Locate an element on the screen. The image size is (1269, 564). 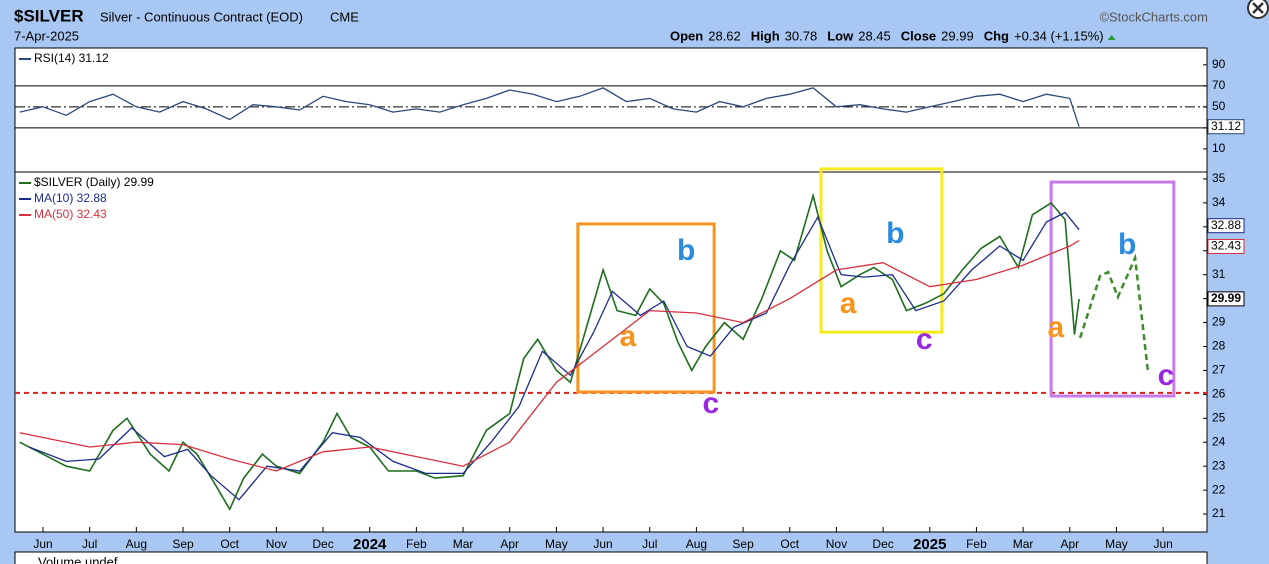
legend-label: MA(10) 32.88 is located at coordinates (70, 198).